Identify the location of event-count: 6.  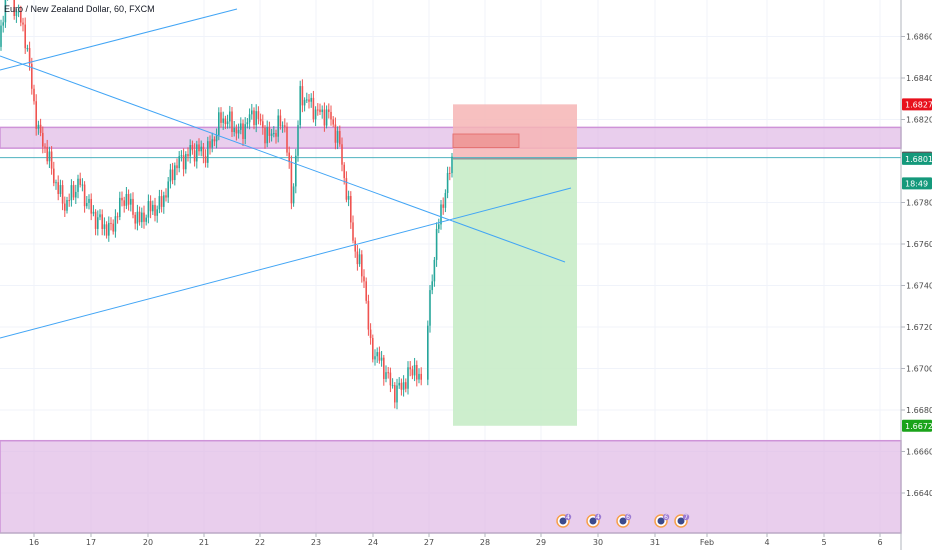
(666, 517).